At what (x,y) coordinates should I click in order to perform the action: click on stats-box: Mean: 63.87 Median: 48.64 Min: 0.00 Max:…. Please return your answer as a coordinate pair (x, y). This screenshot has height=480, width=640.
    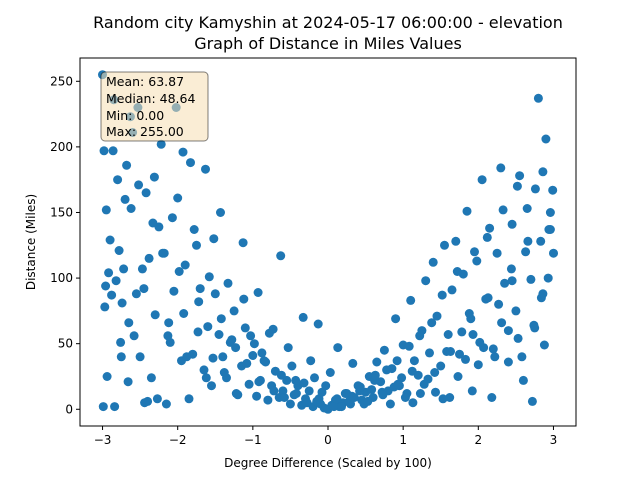
    Looking at the image, I should click on (154, 106).